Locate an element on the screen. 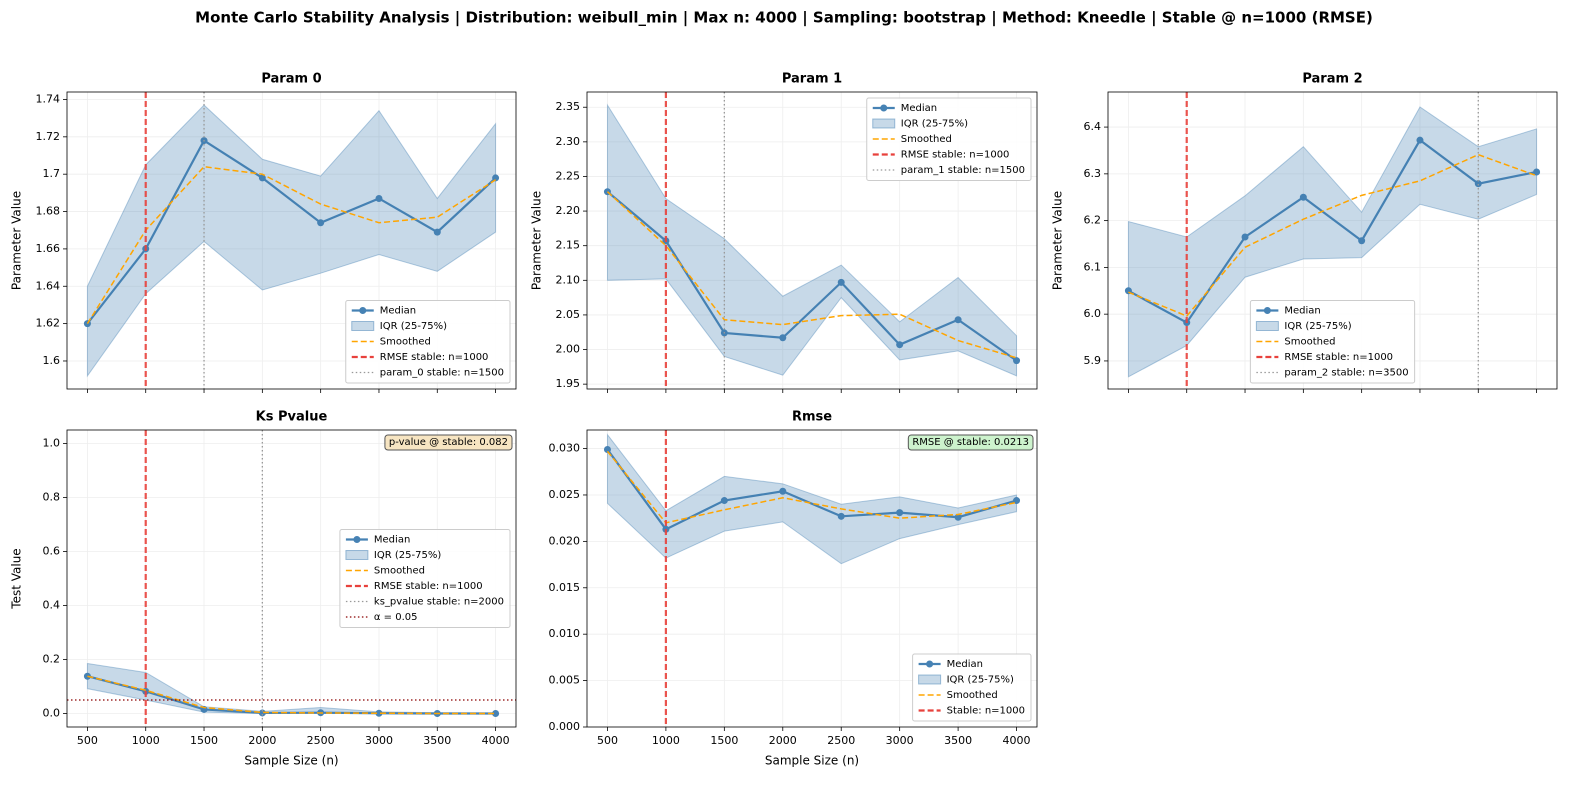 This screenshot has height=789, width=1589. legend-label: ks_pvalue stable: n=2000 is located at coordinates (439, 602).